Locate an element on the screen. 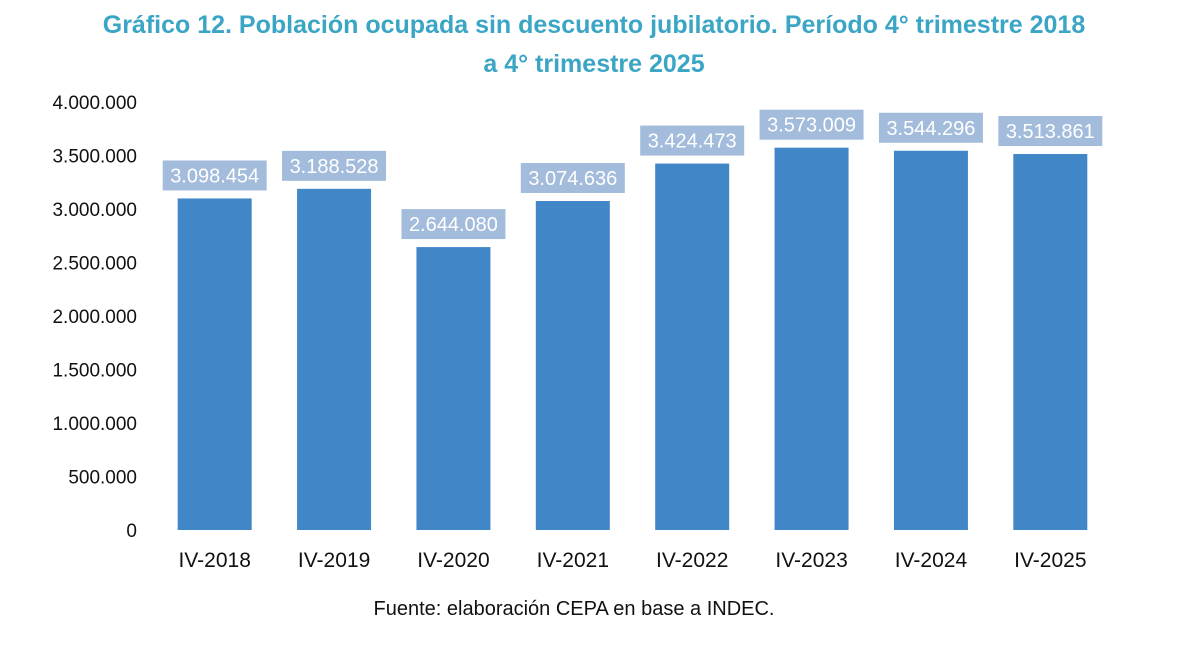  x-tick-label: IV-2024 is located at coordinates (931, 560).